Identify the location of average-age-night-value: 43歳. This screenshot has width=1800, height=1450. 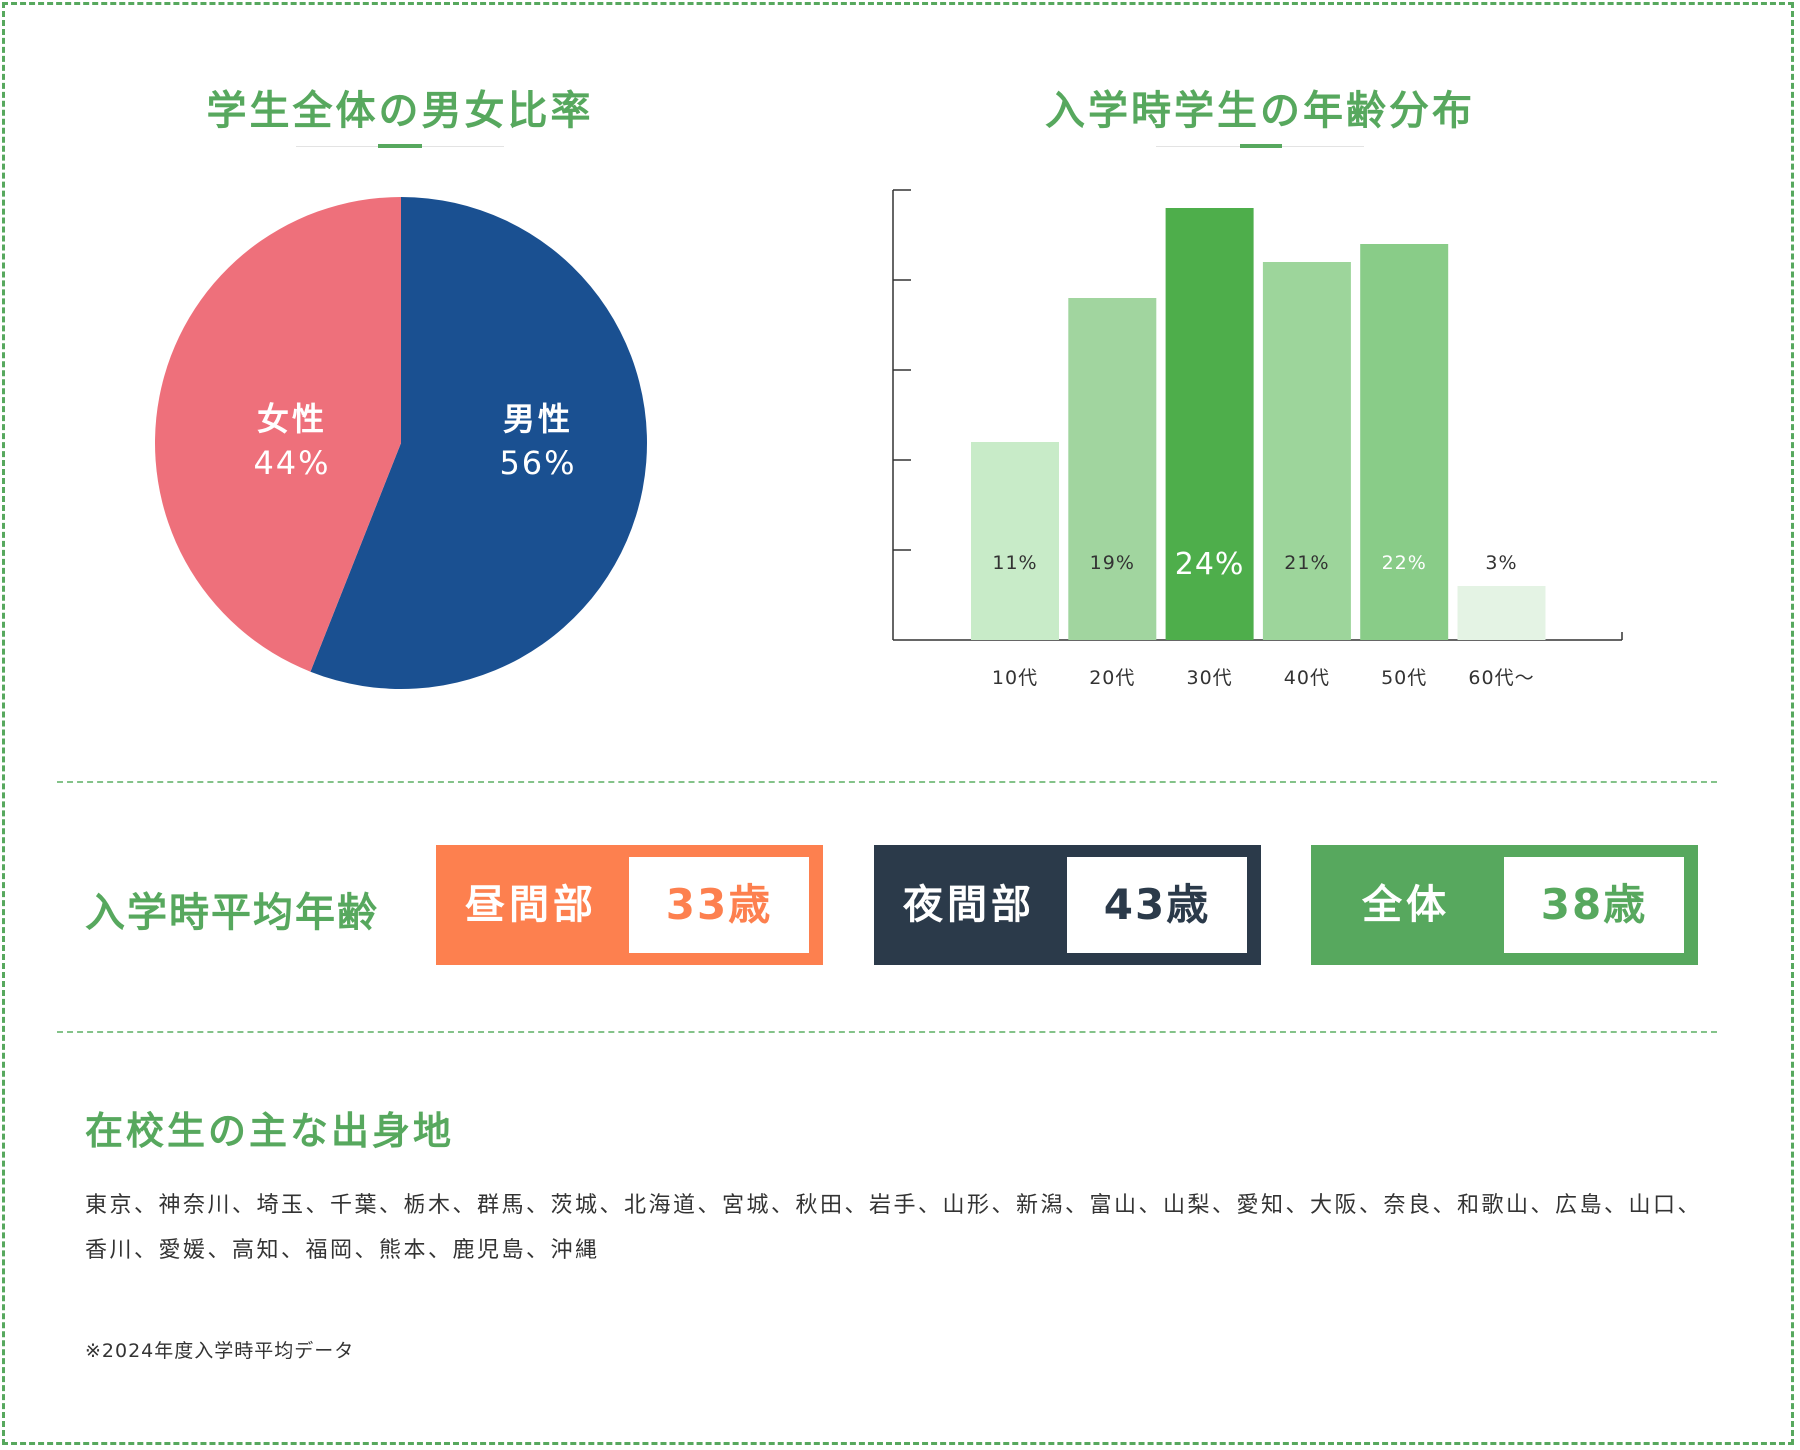
(1157, 905).